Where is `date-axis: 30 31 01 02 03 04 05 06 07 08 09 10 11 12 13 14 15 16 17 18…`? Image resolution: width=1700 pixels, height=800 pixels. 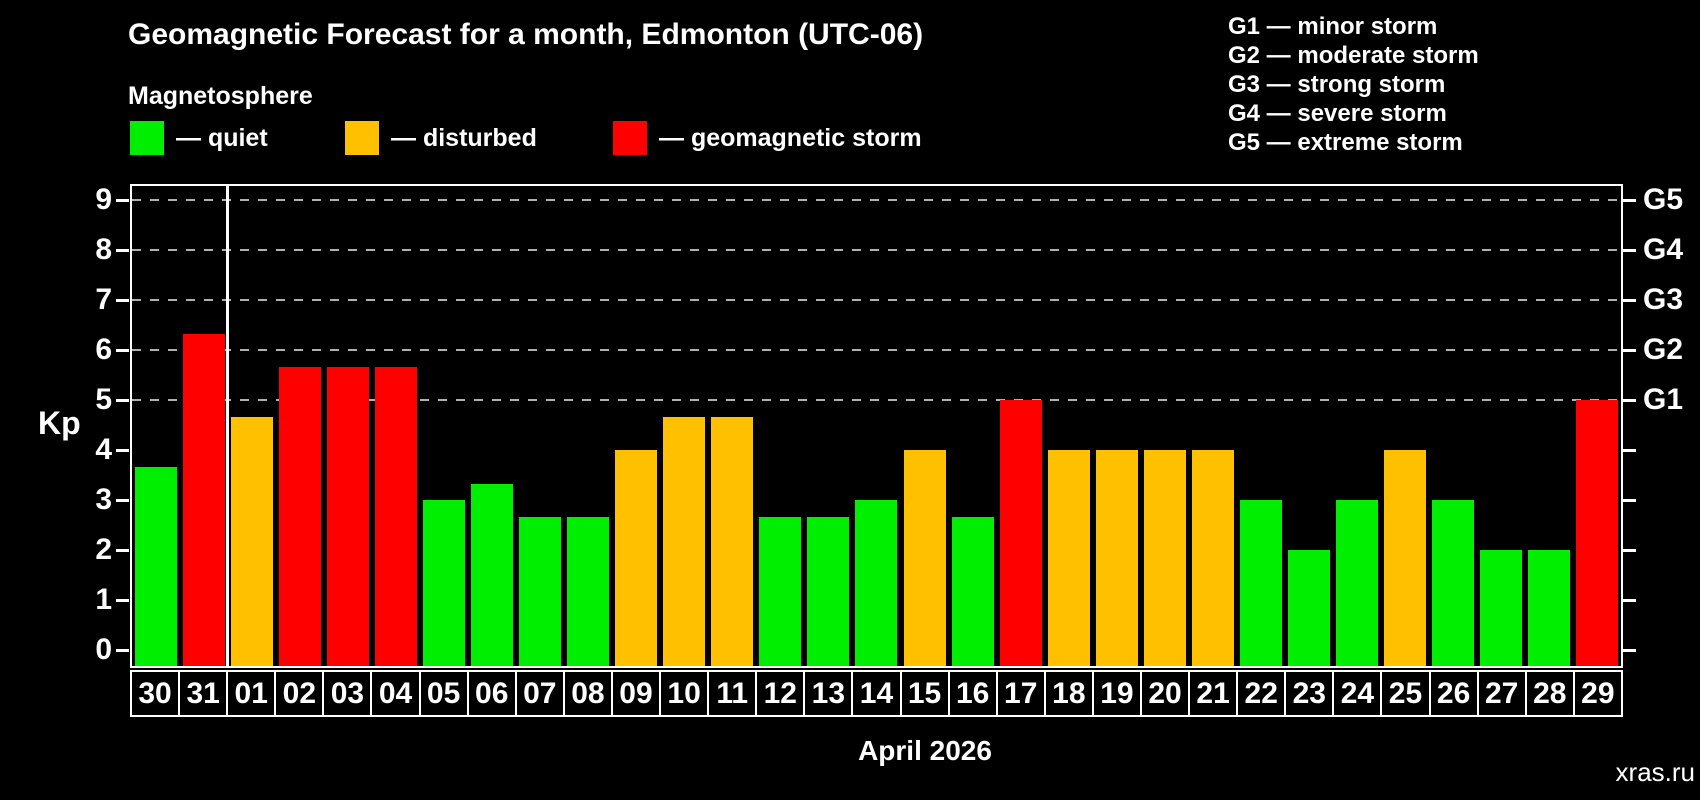
date-axis: 30 31 01 02 03 04 05 06 07 08 09 10 11 12 13 14 15 16 17 18… is located at coordinates (876, 693).